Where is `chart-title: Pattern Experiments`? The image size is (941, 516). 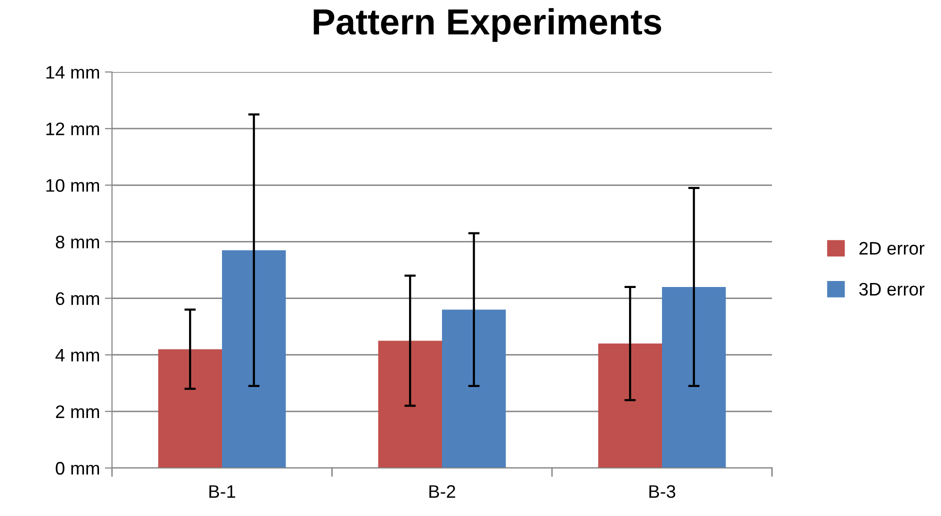
chart-title: Pattern Experiments is located at coordinates (488, 25).